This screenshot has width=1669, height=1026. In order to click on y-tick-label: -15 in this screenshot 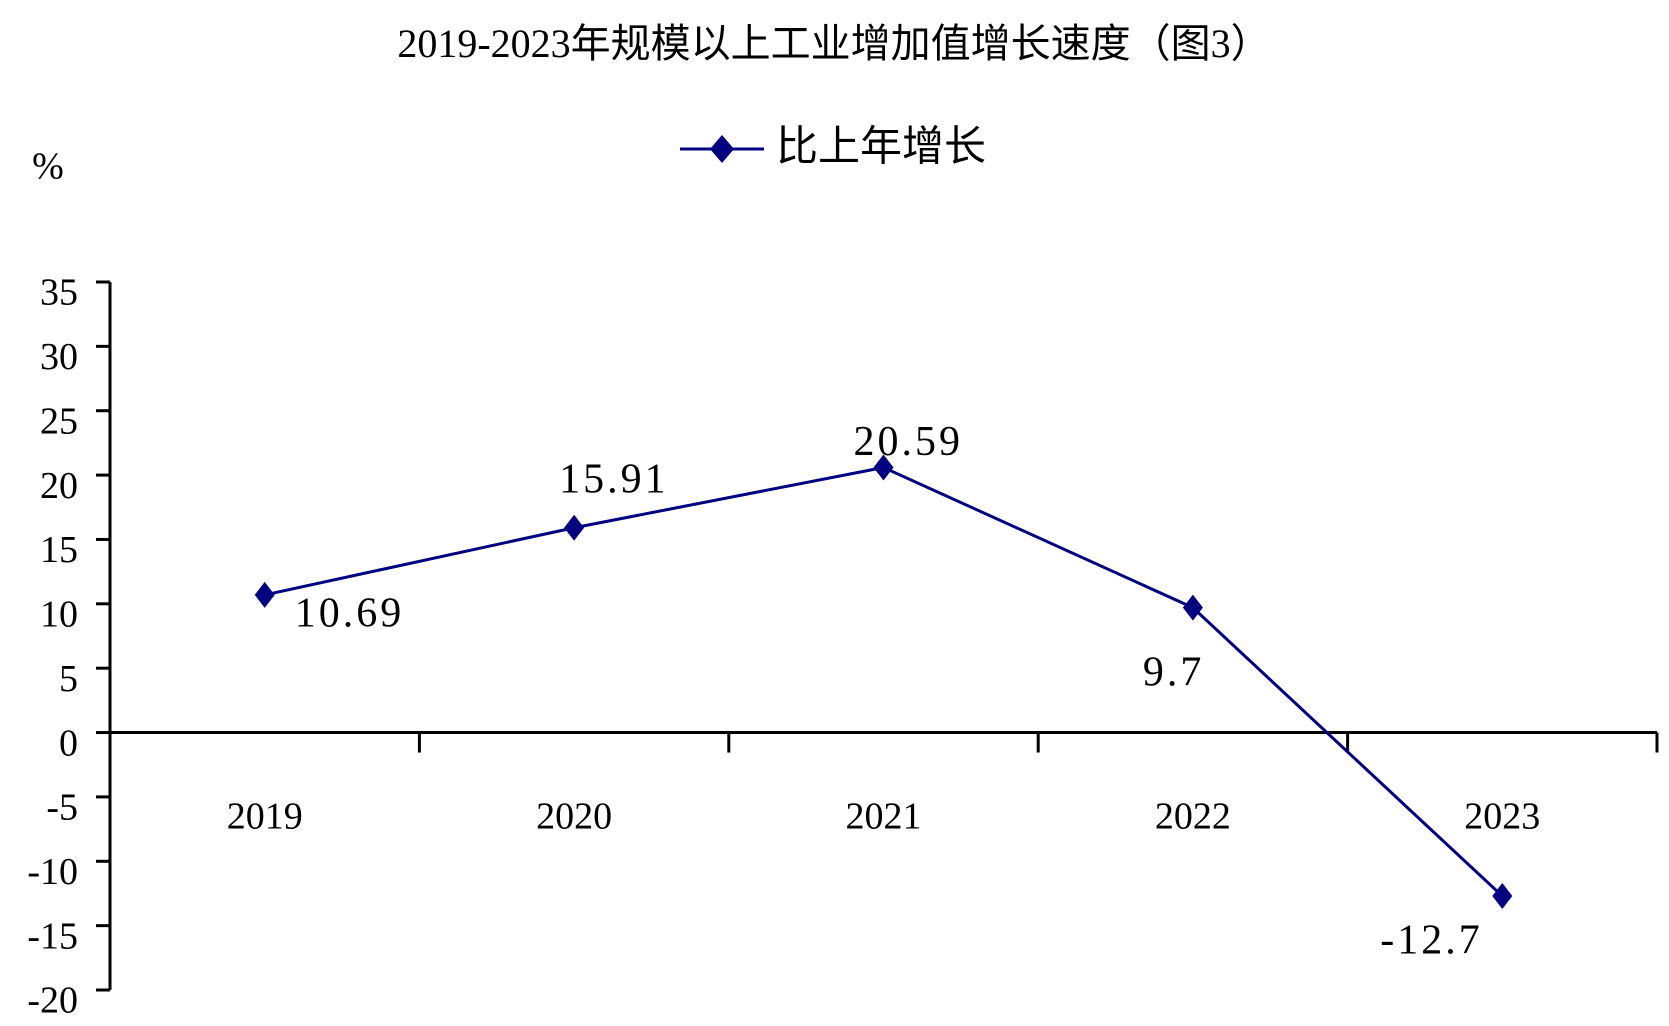, I will do `click(52, 936)`.